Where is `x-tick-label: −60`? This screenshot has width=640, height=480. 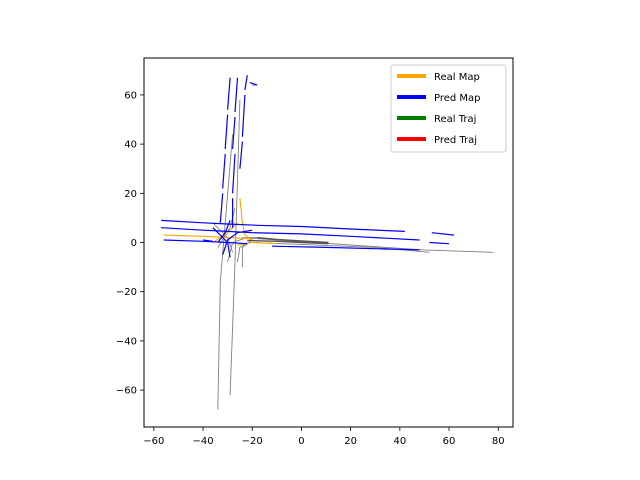 x-tick-label: −60 is located at coordinates (153, 441).